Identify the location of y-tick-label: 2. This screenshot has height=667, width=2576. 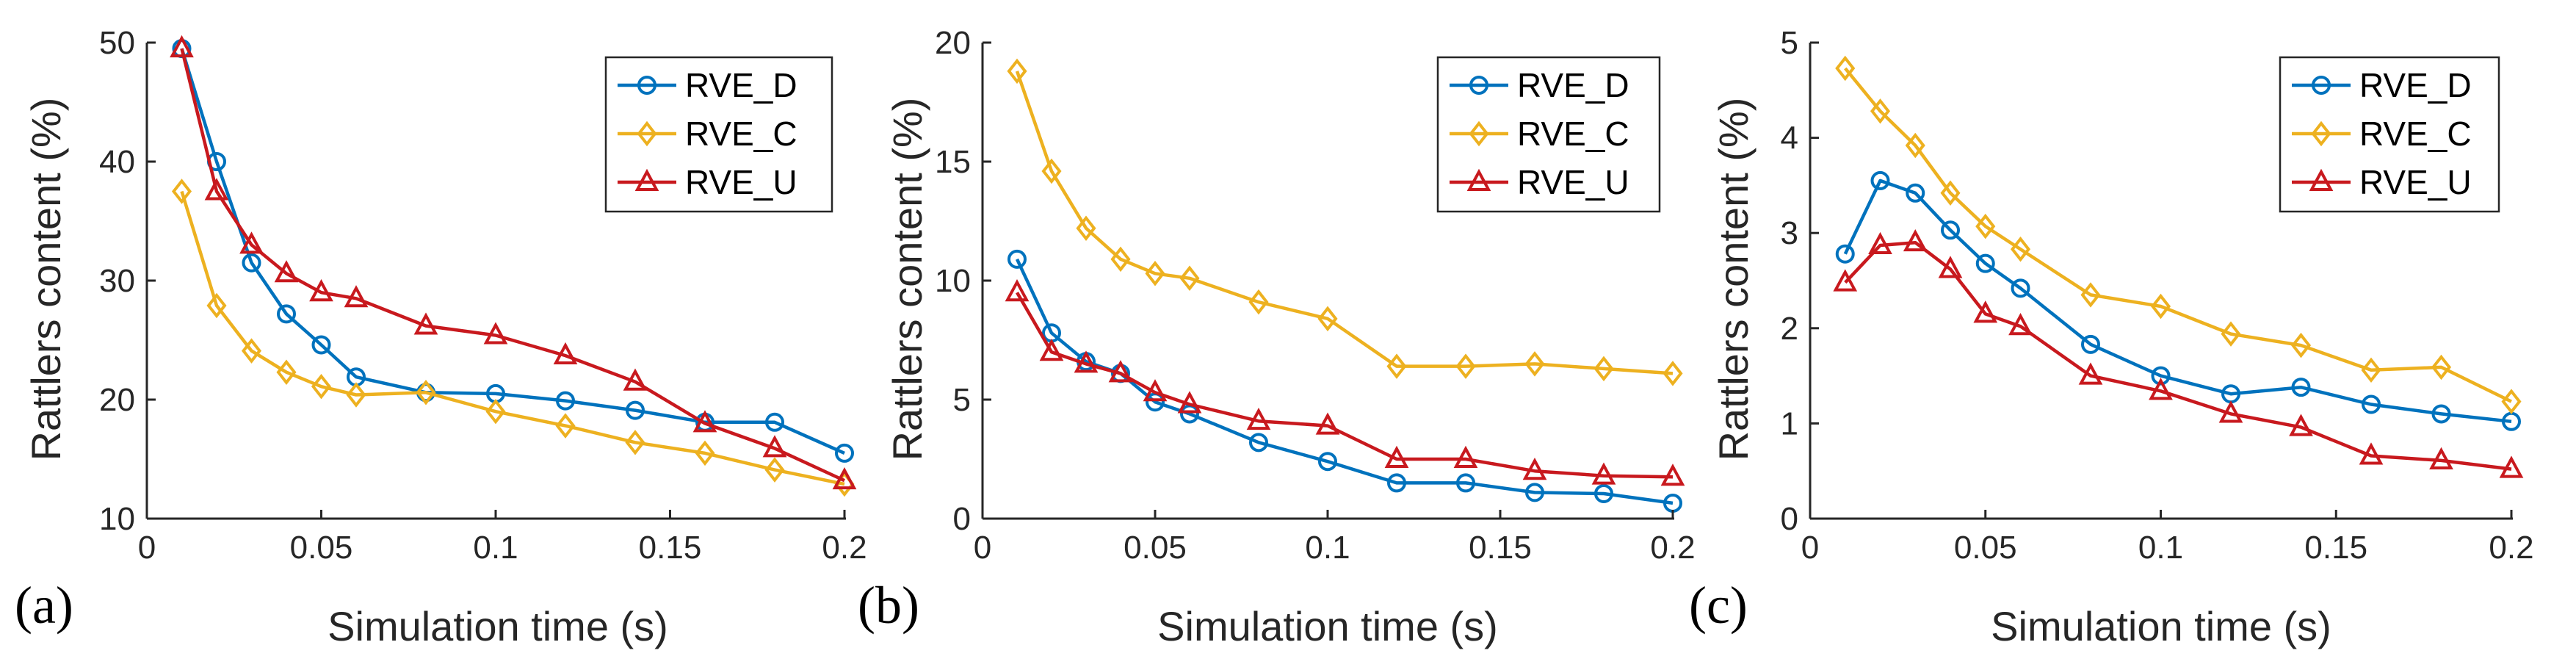
(1789, 329).